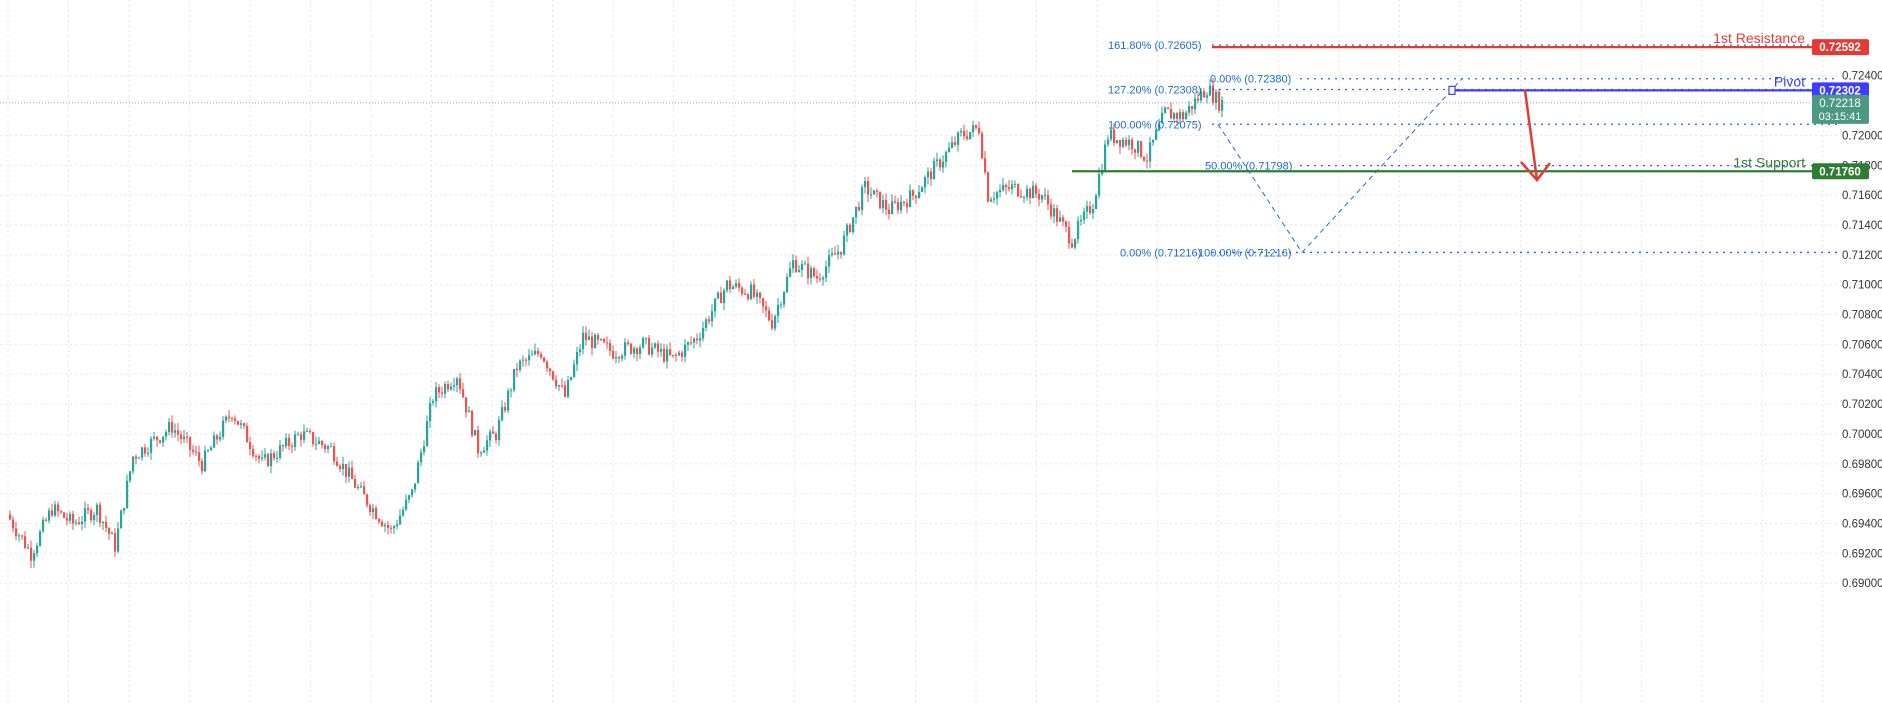  What do you see at coordinates (1155, 46) in the screenshot?
I see `fib-label-161: 161.80% (0.72605)` at bounding box center [1155, 46].